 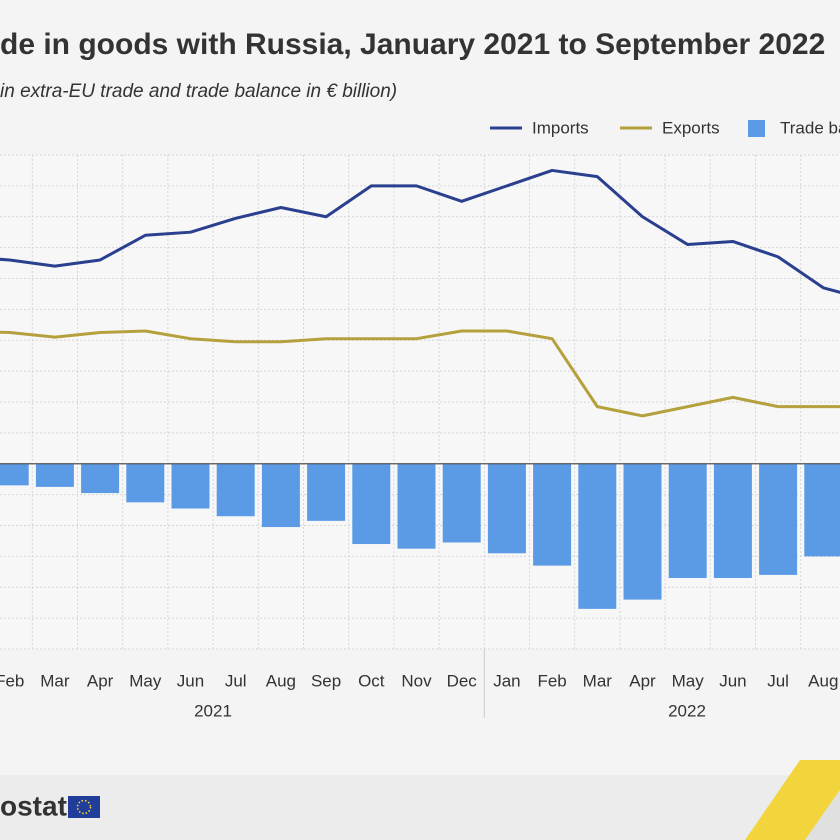 What do you see at coordinates (506, 680) in the screenshot?
I see `x-tick-label: Jan` at bounding box center [506, 680].